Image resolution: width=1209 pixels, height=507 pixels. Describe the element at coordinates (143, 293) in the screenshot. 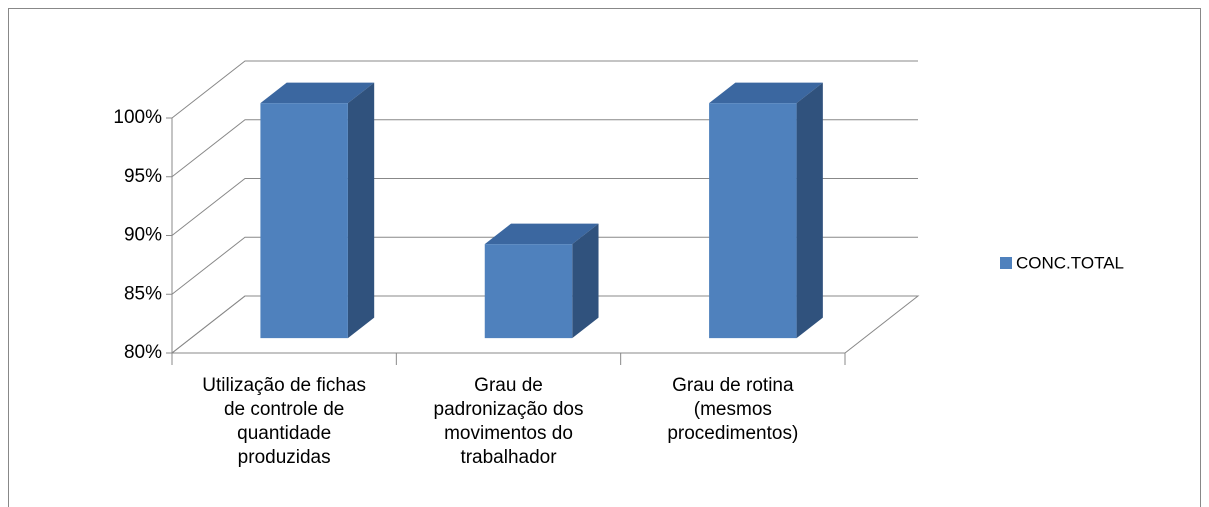

I see `y-tick-label: 85%` at that location.